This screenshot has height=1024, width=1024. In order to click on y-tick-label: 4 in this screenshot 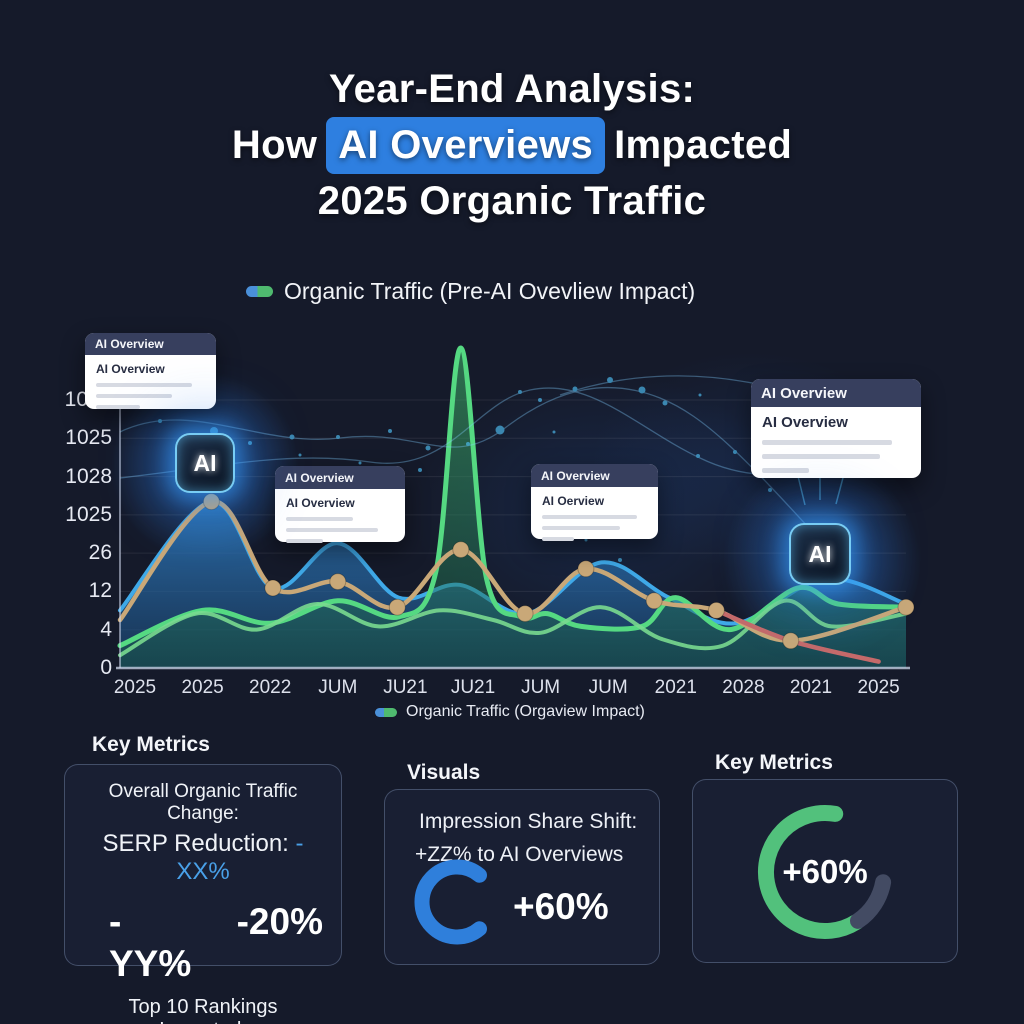, I will do `click(106, 629)`.